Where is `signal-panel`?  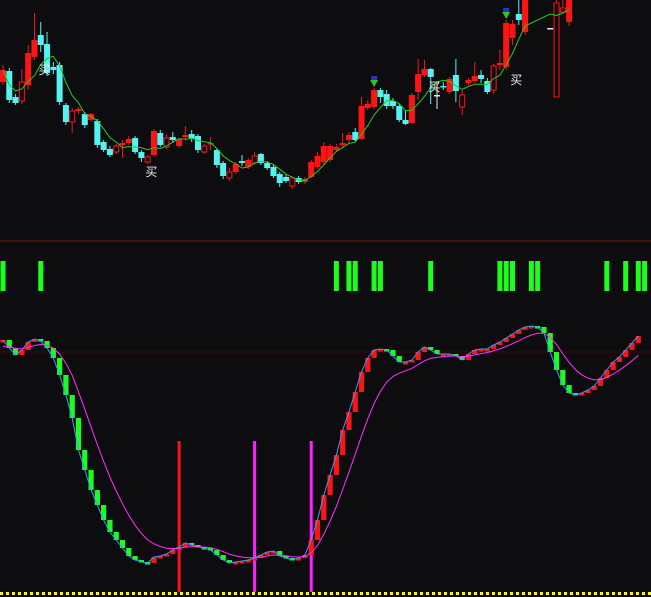
signal-panel is located at coordinates (324, 276).